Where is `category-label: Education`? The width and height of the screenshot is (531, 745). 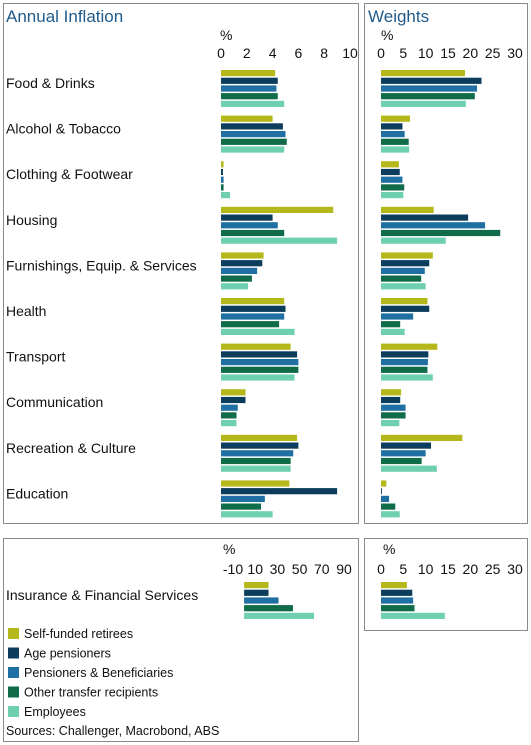
category-label: Education is located at coordinates (37, 493).